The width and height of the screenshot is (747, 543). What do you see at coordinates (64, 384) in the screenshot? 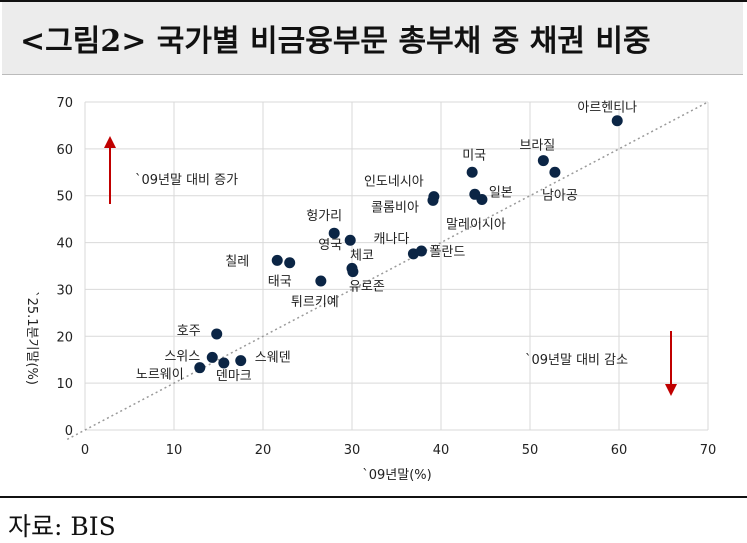
I see `y-tick-label: 10` at bounding box center [64, 384].